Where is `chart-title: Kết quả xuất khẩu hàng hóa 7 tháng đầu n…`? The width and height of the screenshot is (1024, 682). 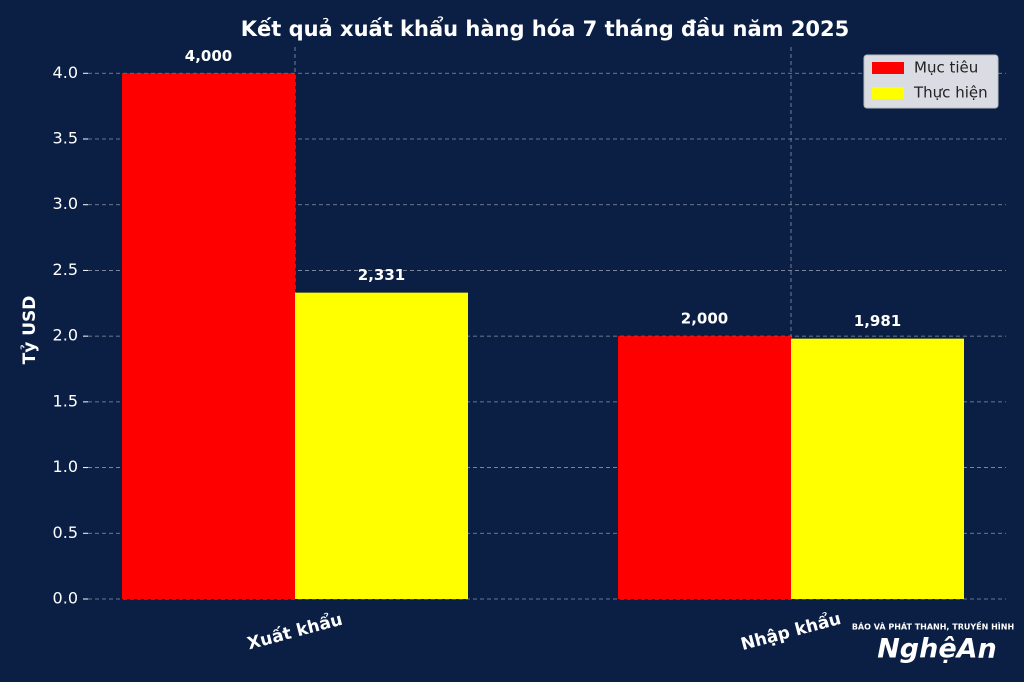
chart-title: Kết quả xuất khẩu hàng hóa 7 tháng đầu n… is located at coordinates (545, 28).